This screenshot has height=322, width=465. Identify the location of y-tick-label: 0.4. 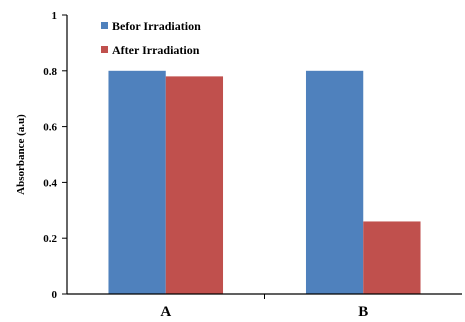
(50, 183).